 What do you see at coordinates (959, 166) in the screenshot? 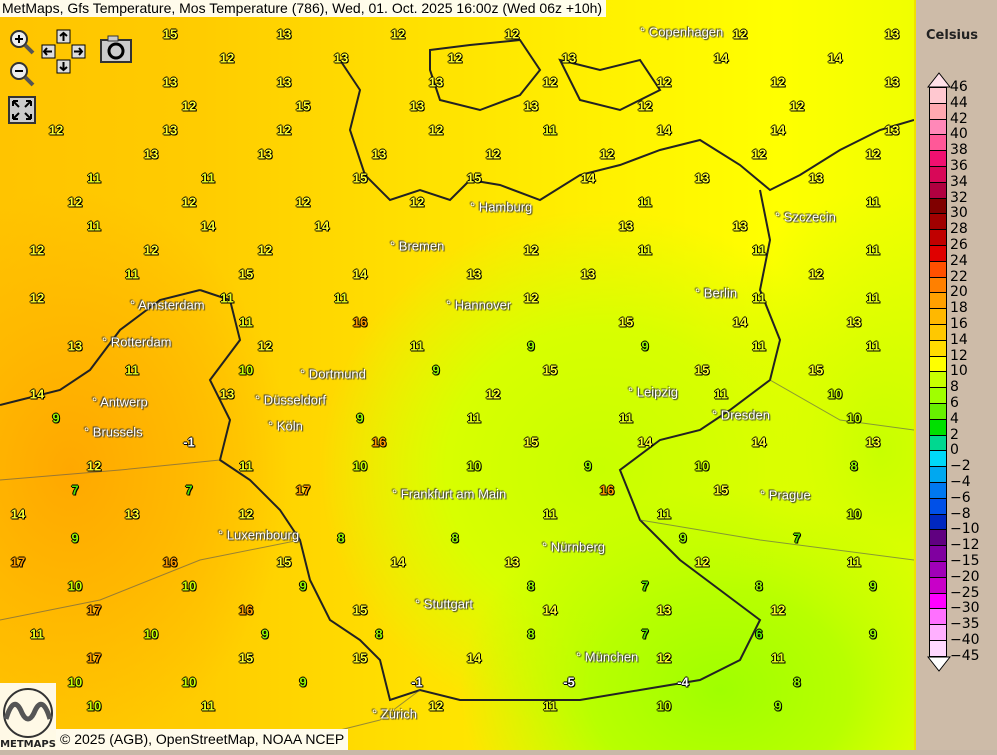
I see `legend-label: 36` at bounding box center [959, 166].